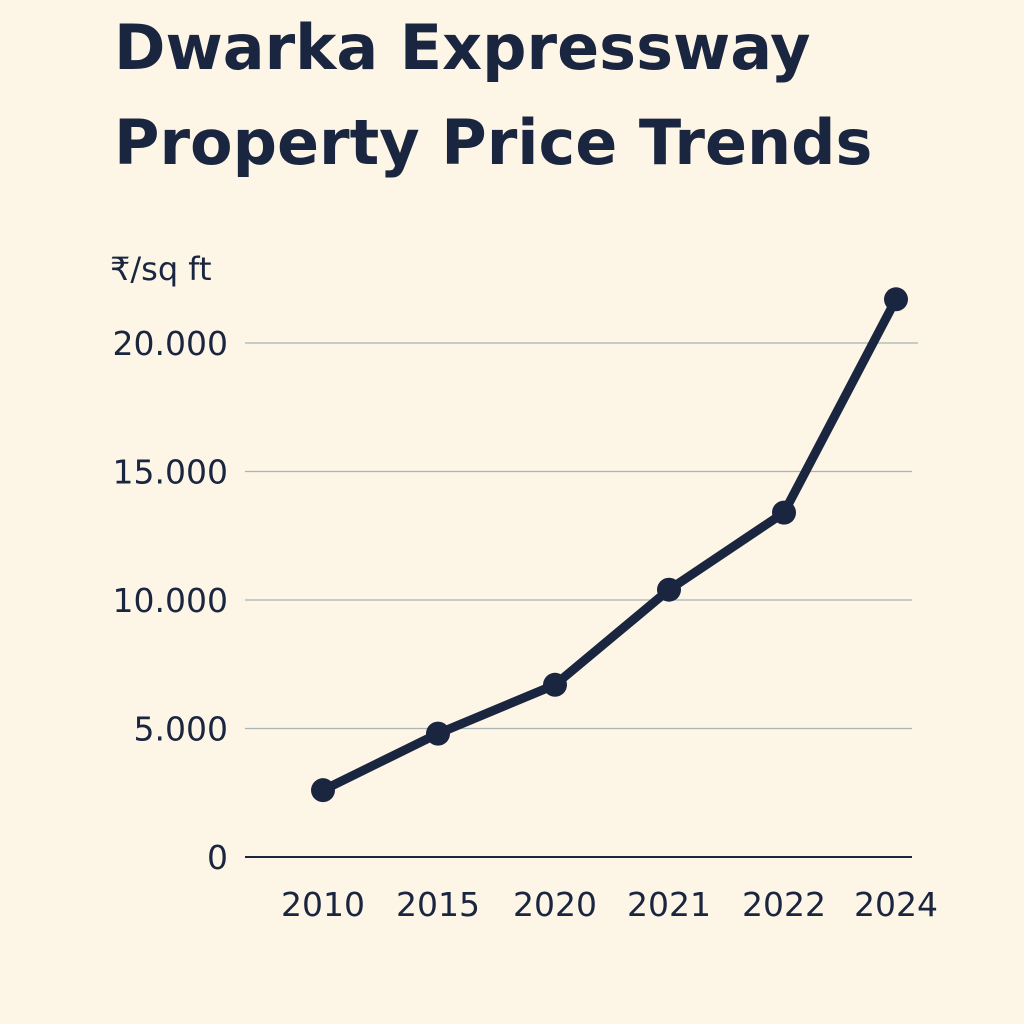 Image resolution: width=1024 pixels, height=1024 pixels. I want to click on chart-title-line-2: Property Price Trends, so click(493, 142).